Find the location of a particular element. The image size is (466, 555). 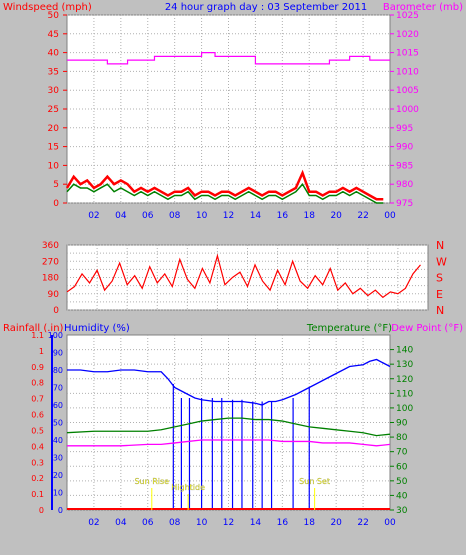

barometer-tick-label: 1005 is located at coordinates (407, 91).